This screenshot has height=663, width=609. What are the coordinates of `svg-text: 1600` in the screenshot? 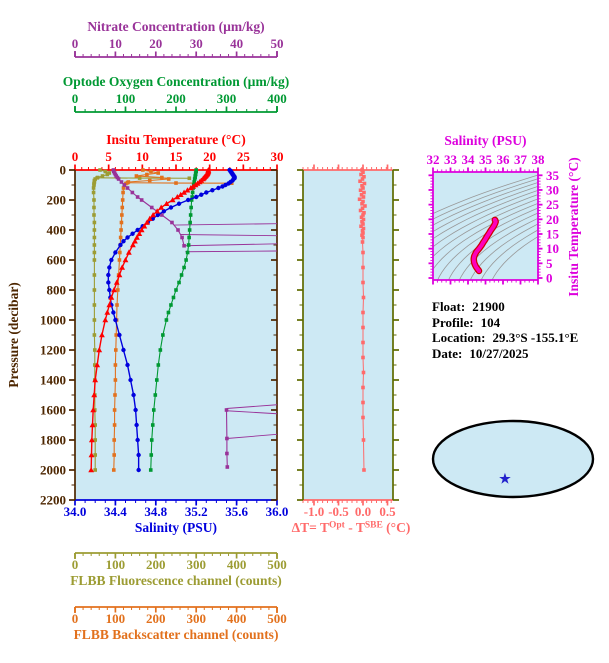 It's located at (53, 410).